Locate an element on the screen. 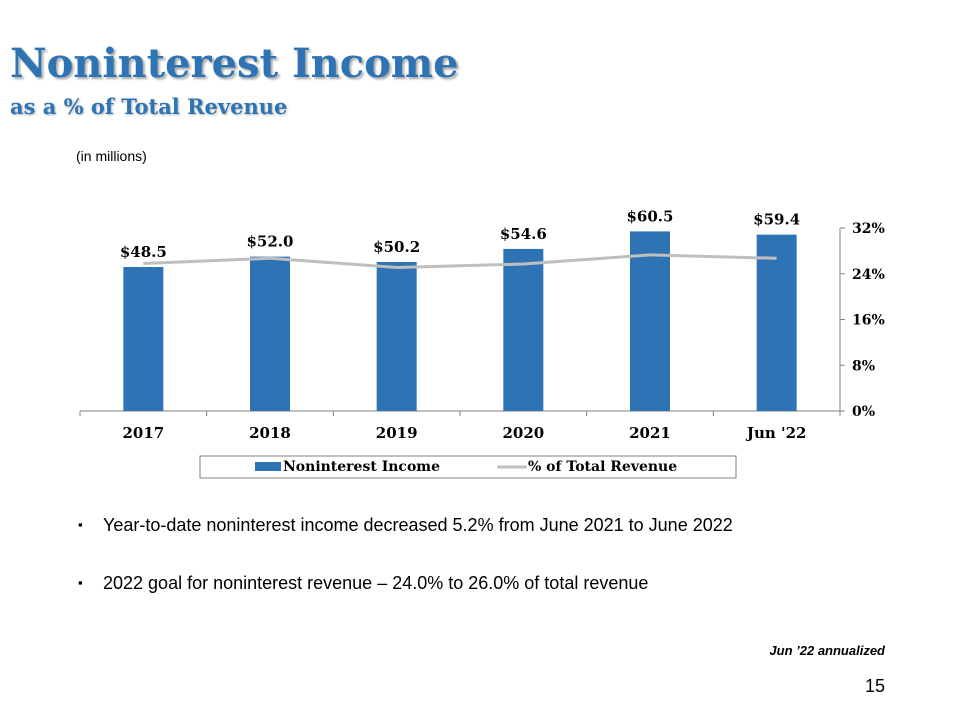 The image size is (960, 720). legend-box is located at coordinates (468, 467).